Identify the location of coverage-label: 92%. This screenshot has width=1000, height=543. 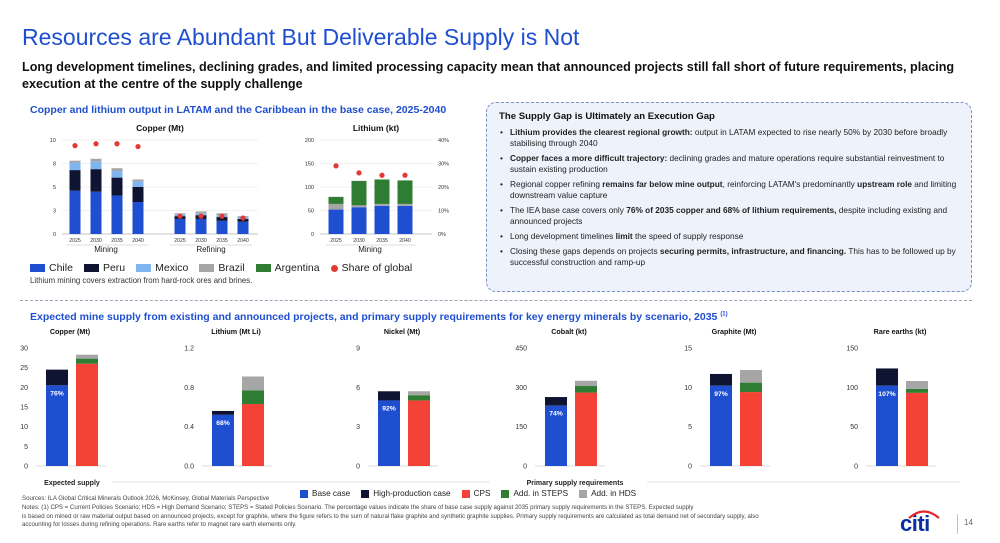
(389, 408).